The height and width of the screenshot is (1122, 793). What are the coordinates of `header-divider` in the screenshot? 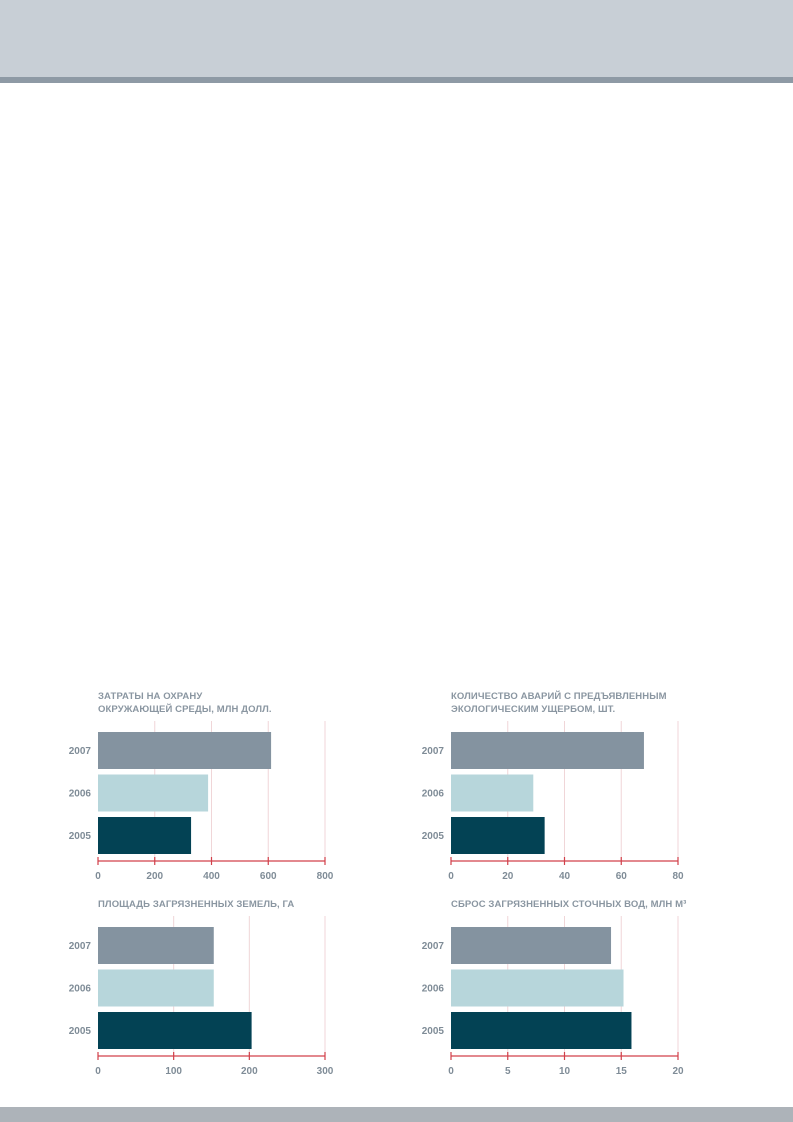 It's located at (396, 80).